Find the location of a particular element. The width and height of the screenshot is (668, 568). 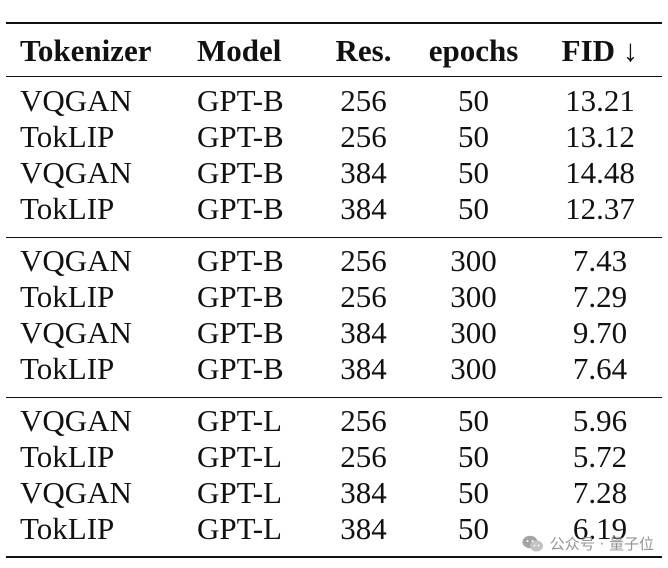

table-row: VQGAN GPT-B 256 50 13.21 is located at coordinates (334, 100).